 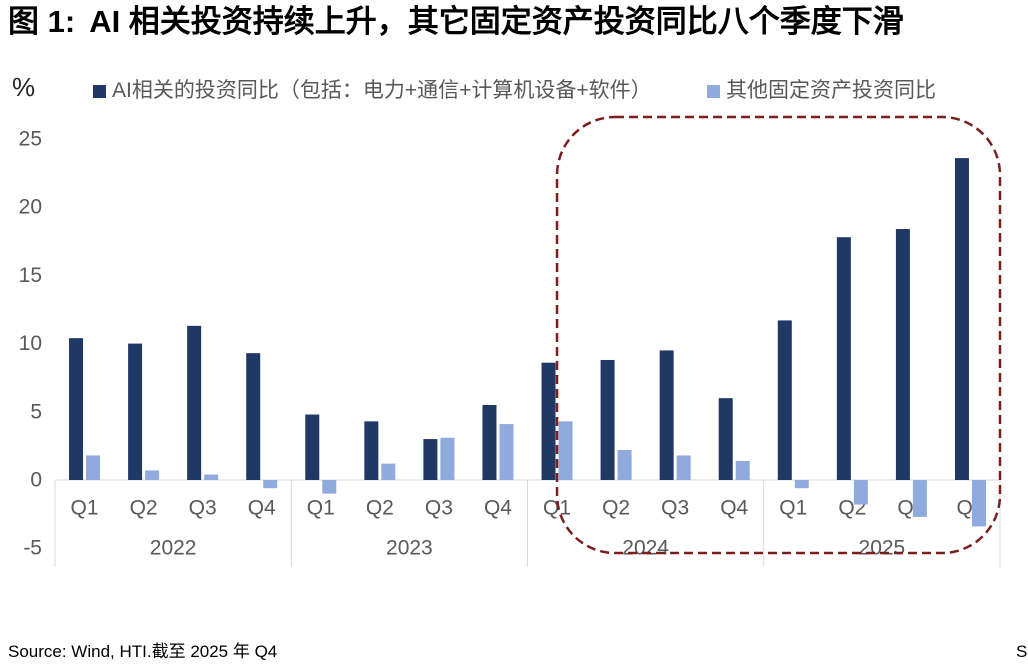 I want to click on y-tick-label: 0, so click(x=36, y=480).